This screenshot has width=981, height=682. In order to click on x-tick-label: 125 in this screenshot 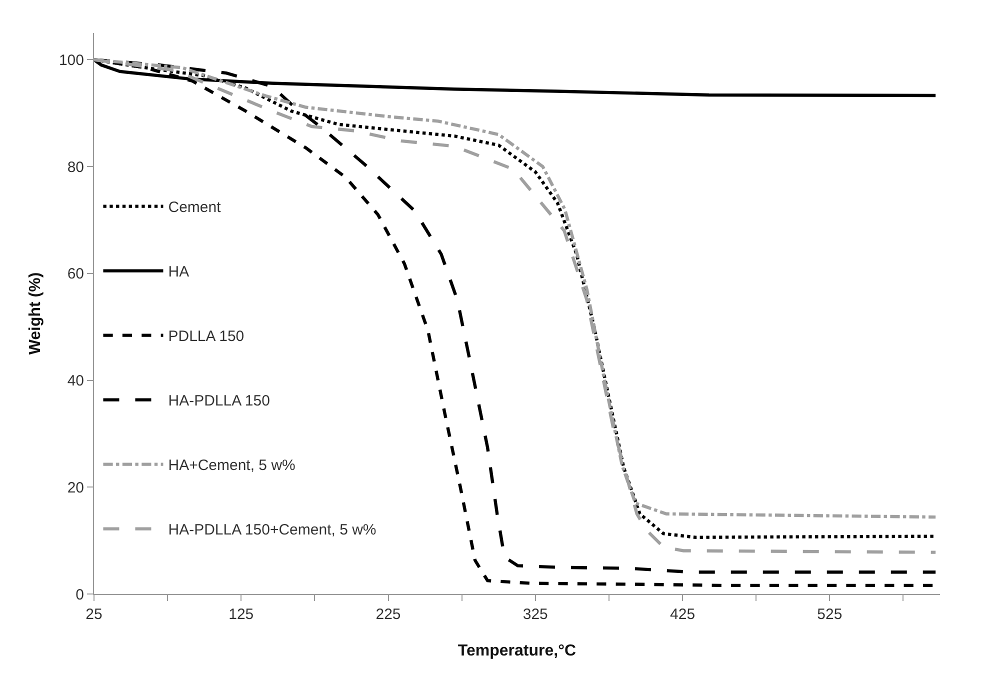, I will do `click(241, 614)`.